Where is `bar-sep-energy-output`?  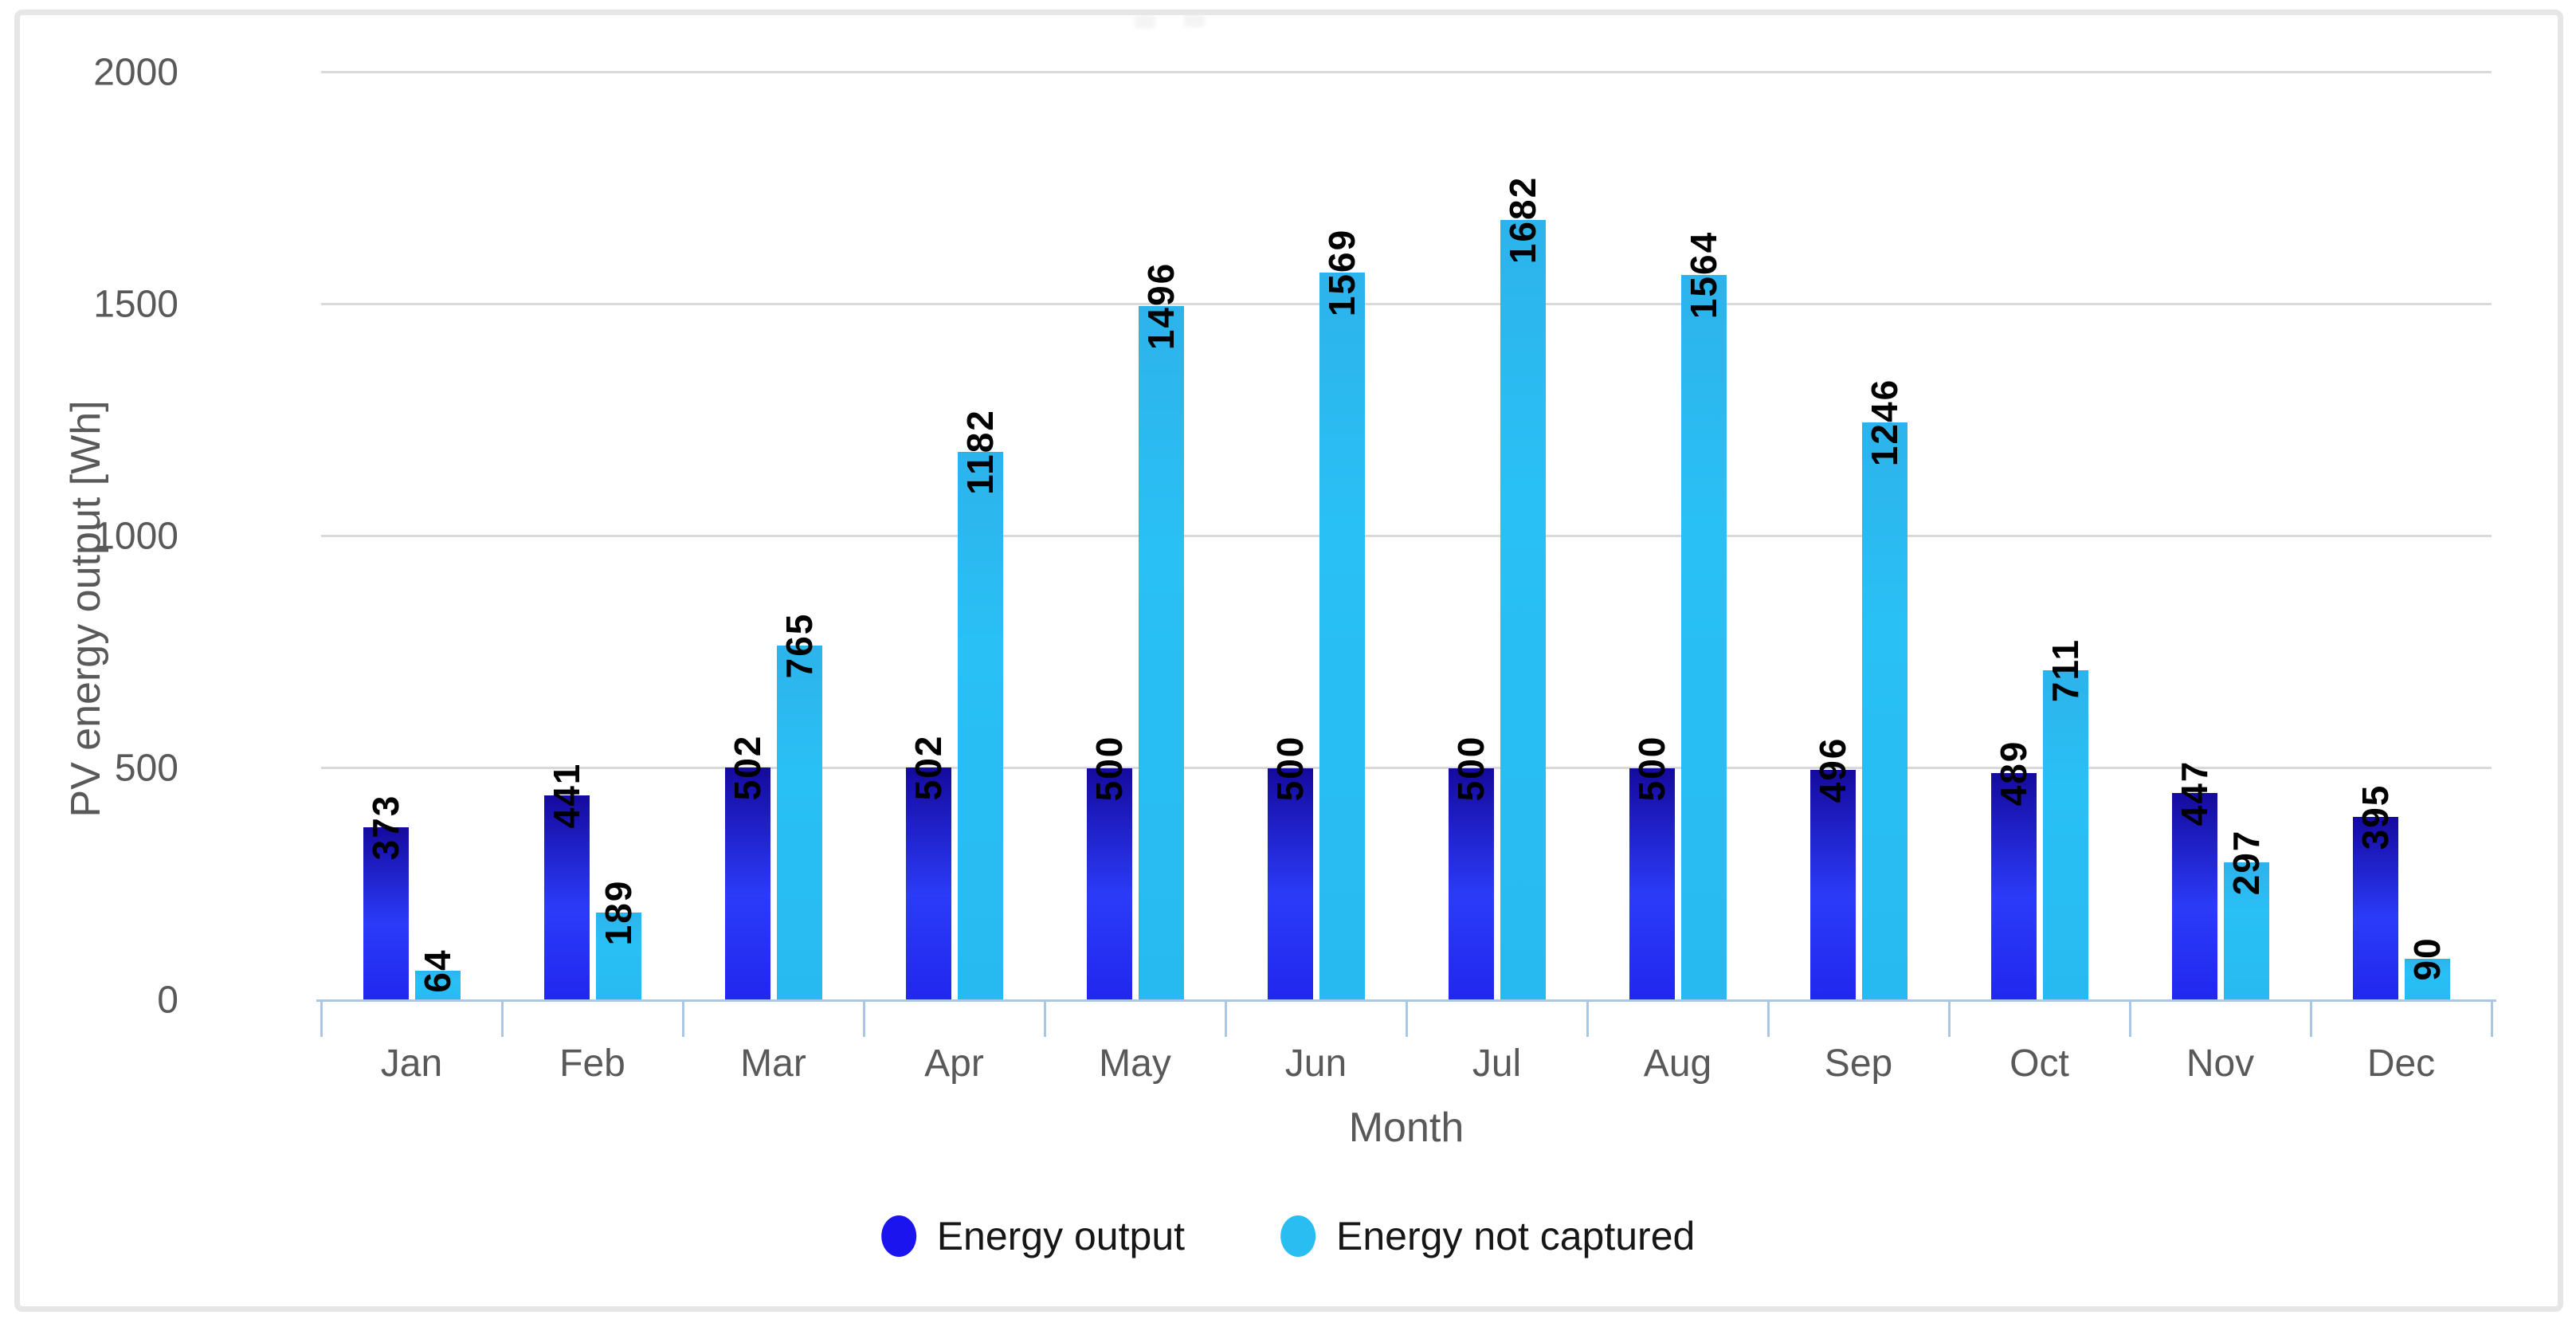 bar-sep-energy-output is located at coordinates (1833, 885).